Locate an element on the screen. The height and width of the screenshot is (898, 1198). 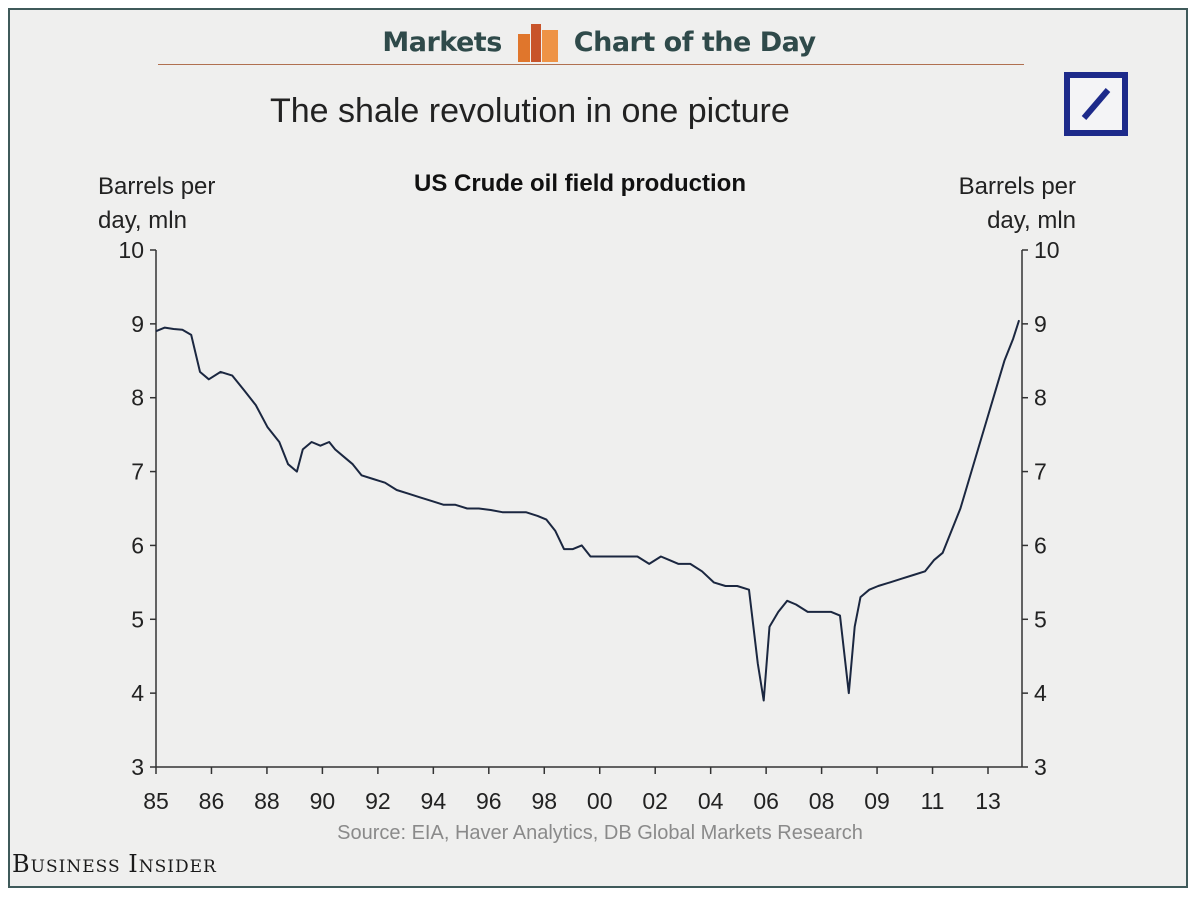
y-tick-label-right: 6 is located at coordinates (1040, 545).